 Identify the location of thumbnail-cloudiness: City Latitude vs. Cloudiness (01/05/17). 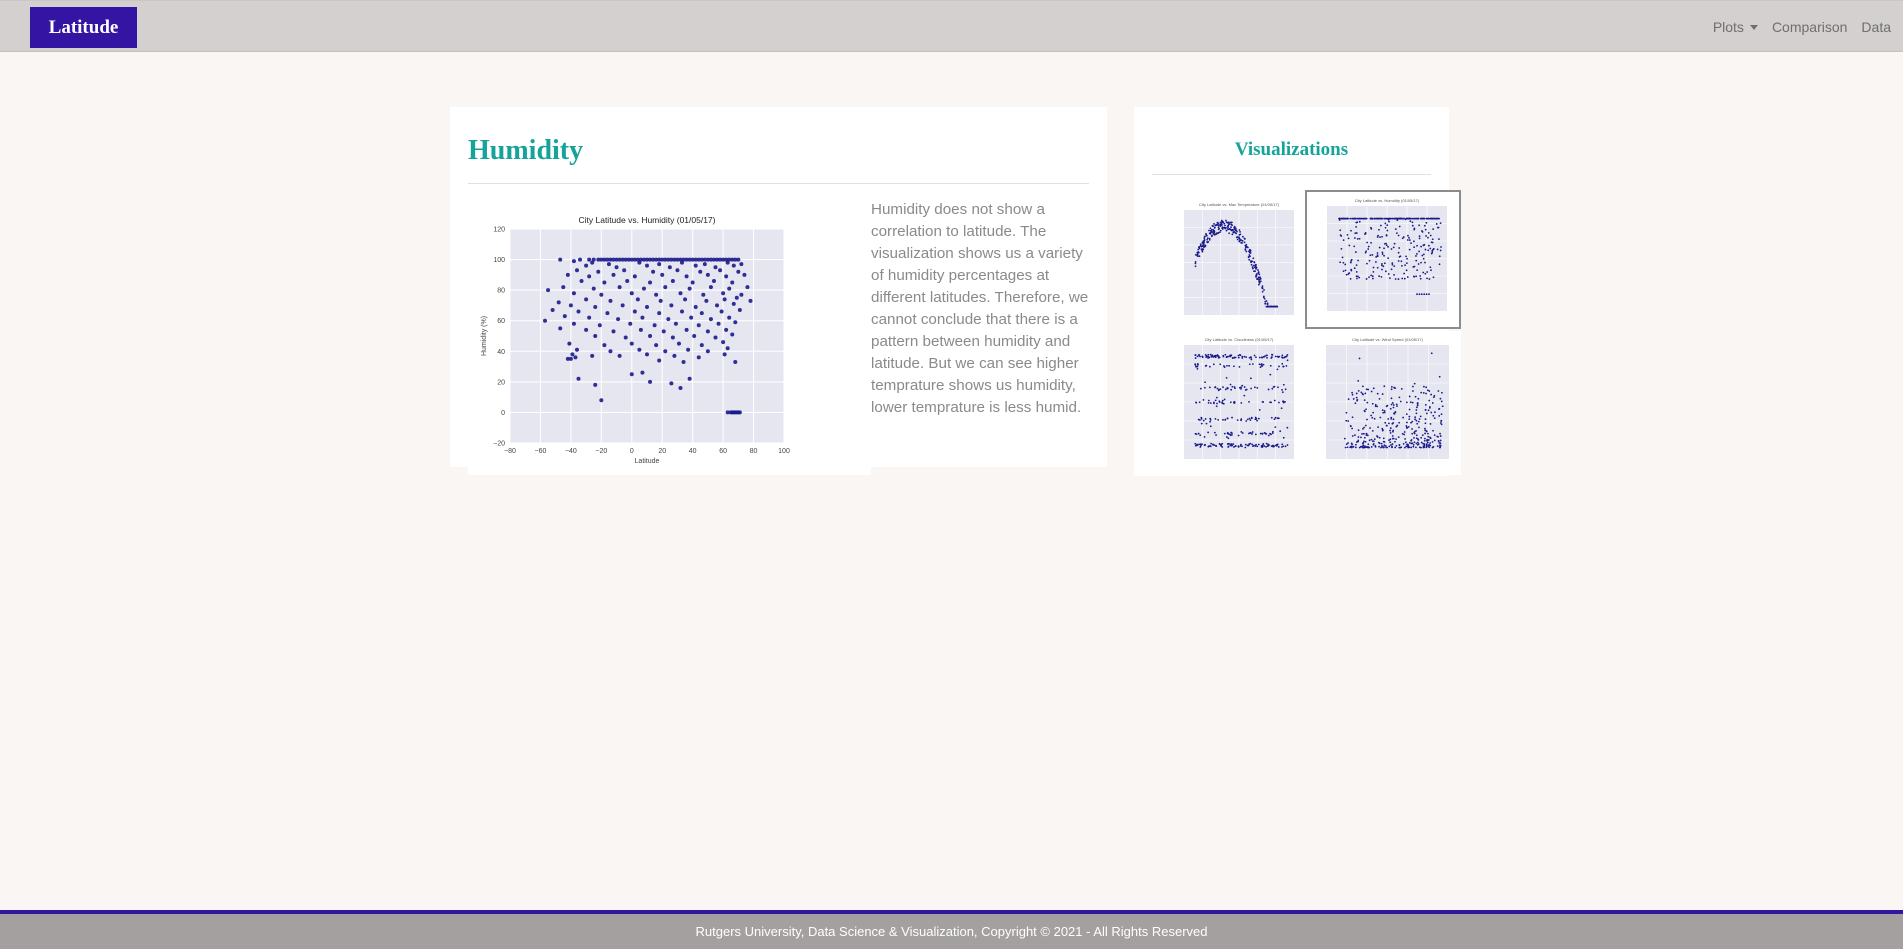
(1235, 403).